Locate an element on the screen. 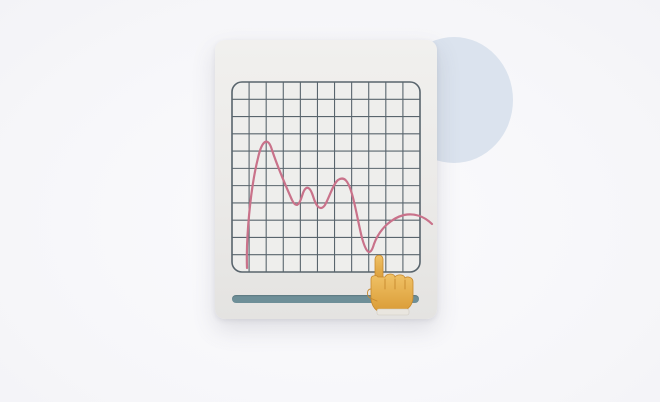 Image resolution: width=660 pixels, height=402 pixels. chart-grid is located at coordinates (326, 177).